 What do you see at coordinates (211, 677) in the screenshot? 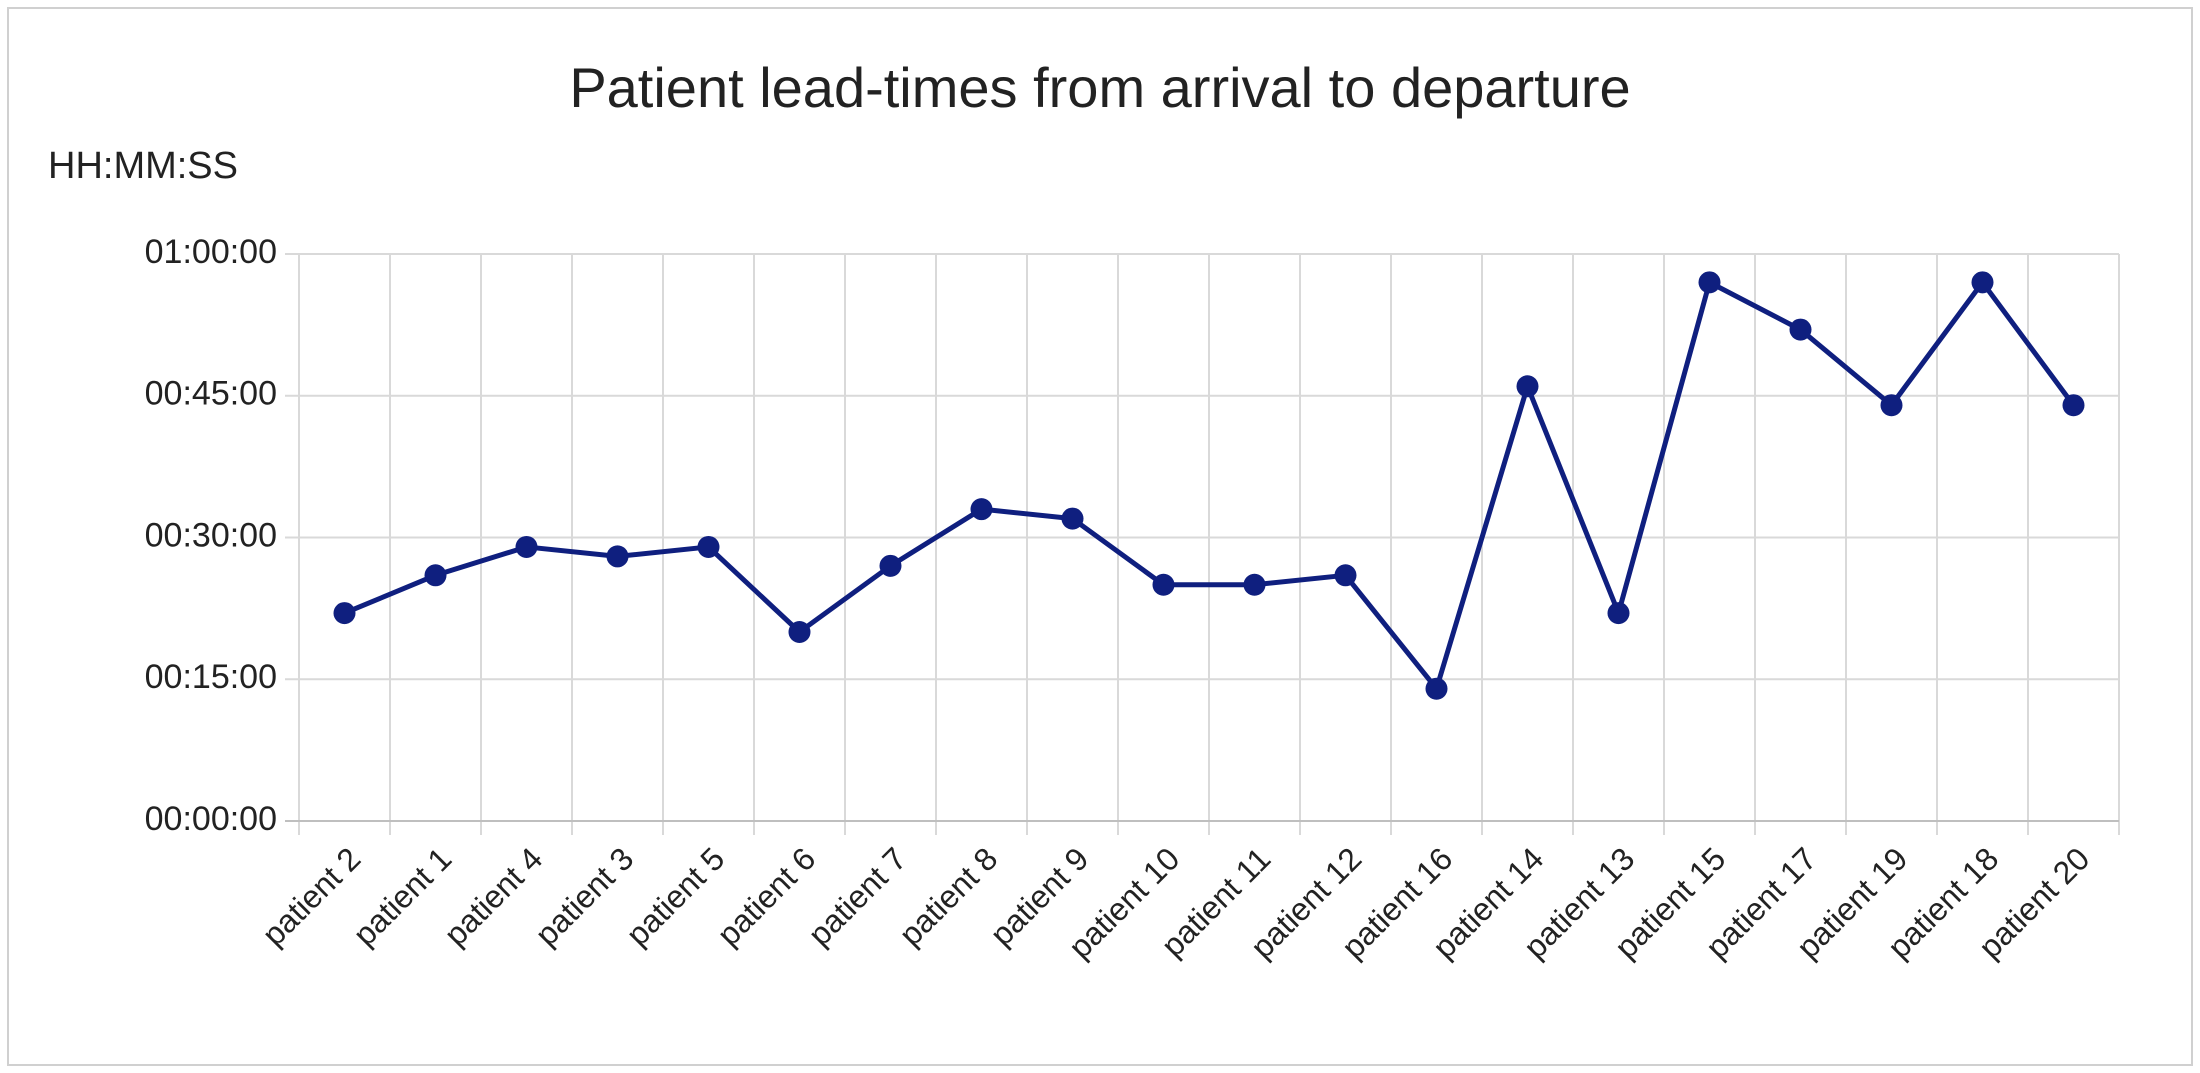
I see `y-tick-label: 00:15:00` at bounding box center [211, 677].